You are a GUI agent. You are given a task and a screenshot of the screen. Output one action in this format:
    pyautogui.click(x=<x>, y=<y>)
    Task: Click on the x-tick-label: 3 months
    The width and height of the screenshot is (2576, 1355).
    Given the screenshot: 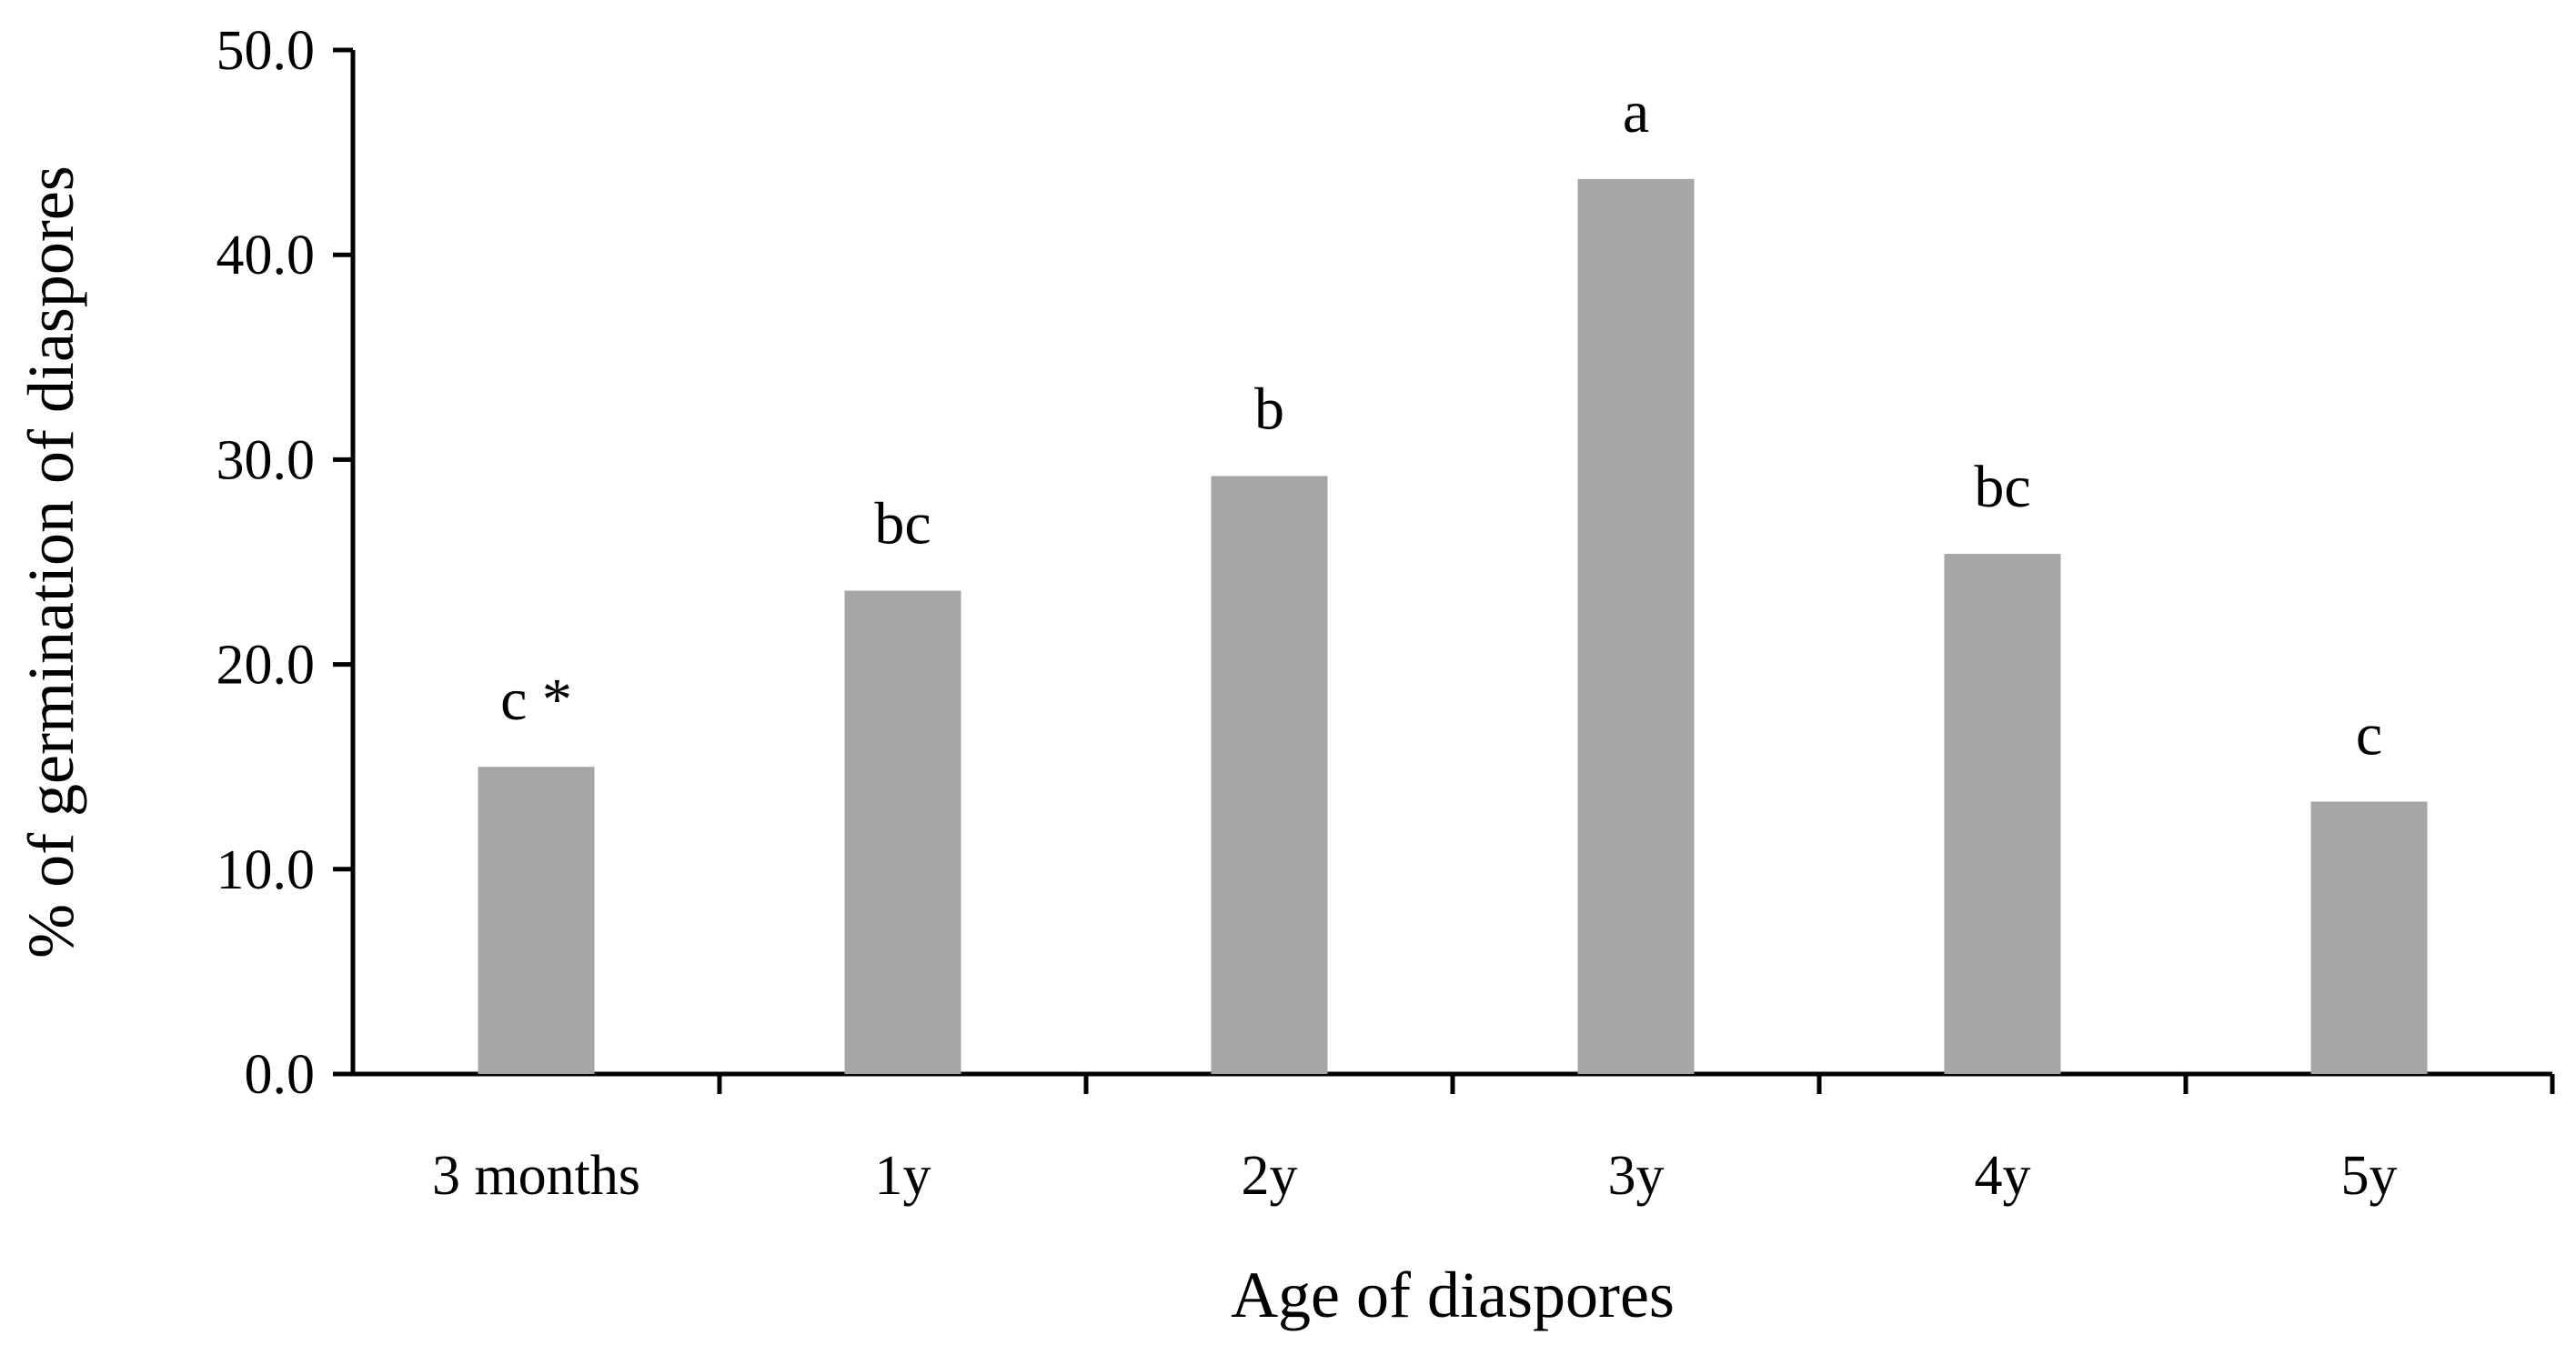 What is the action you would take?
    pyautogui.click(x=536, y=1176)
    